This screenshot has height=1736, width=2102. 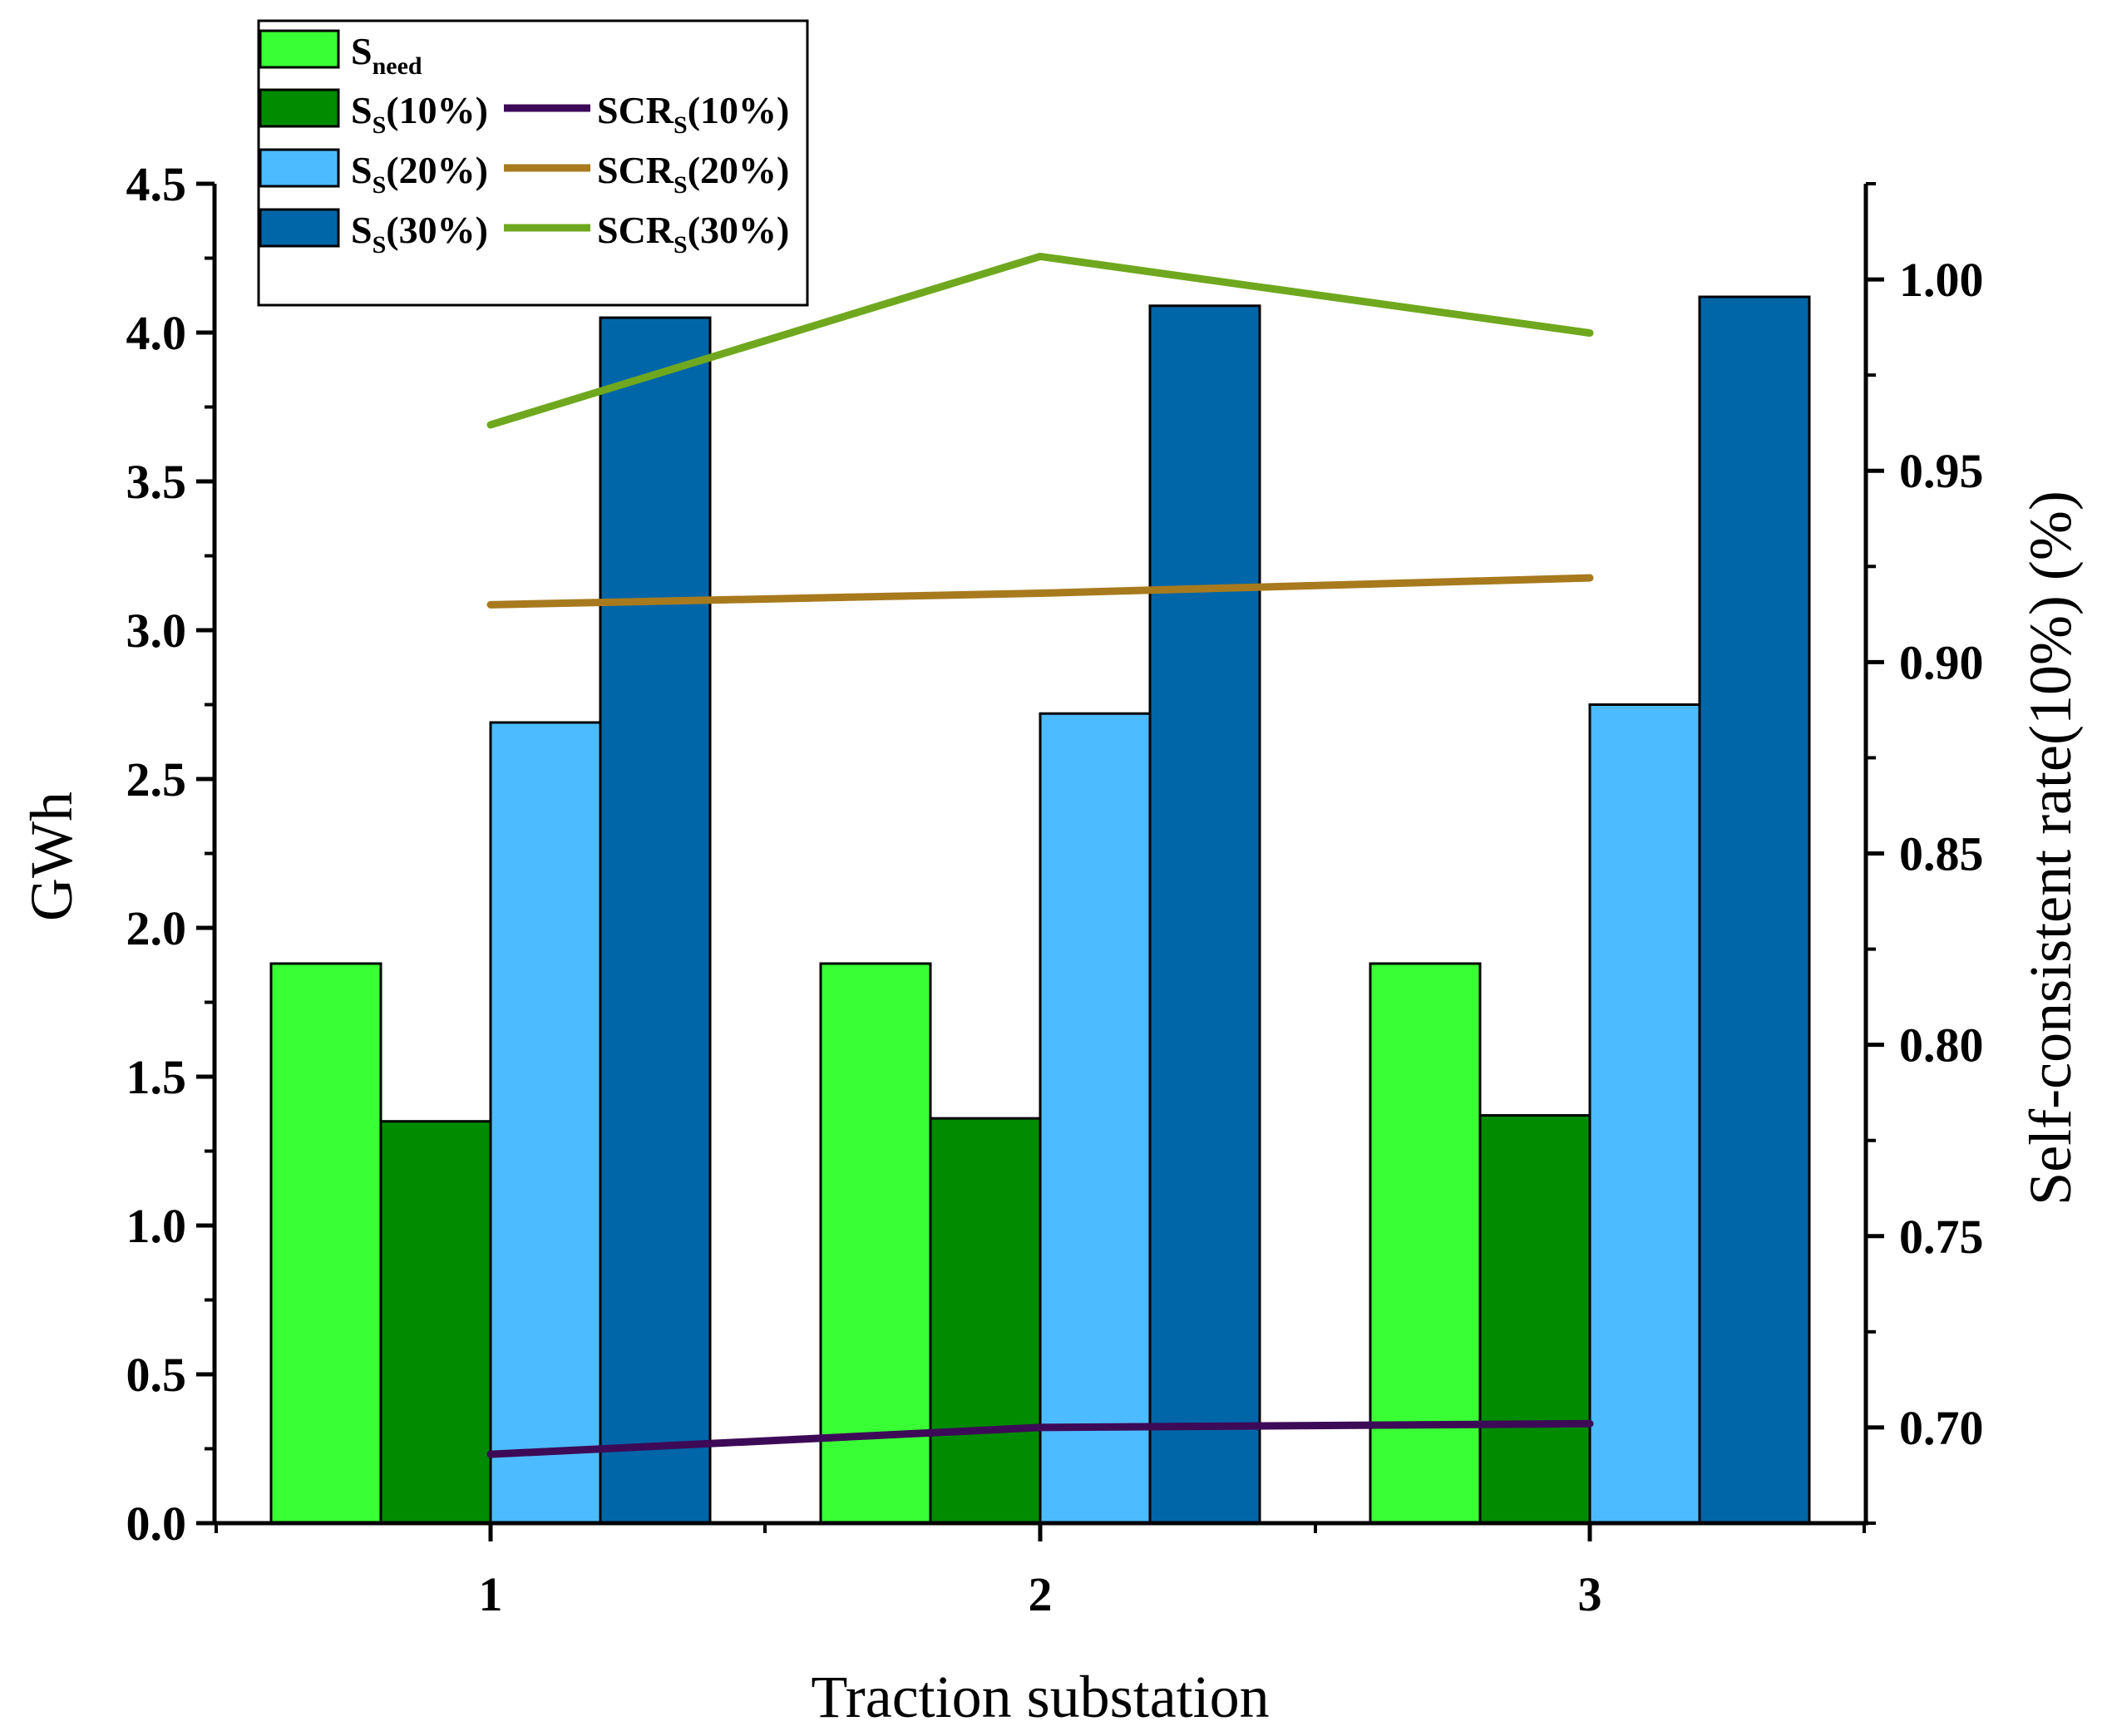 I want to click on y2-tick-label: 1.00, so click(x=1941, y=280).